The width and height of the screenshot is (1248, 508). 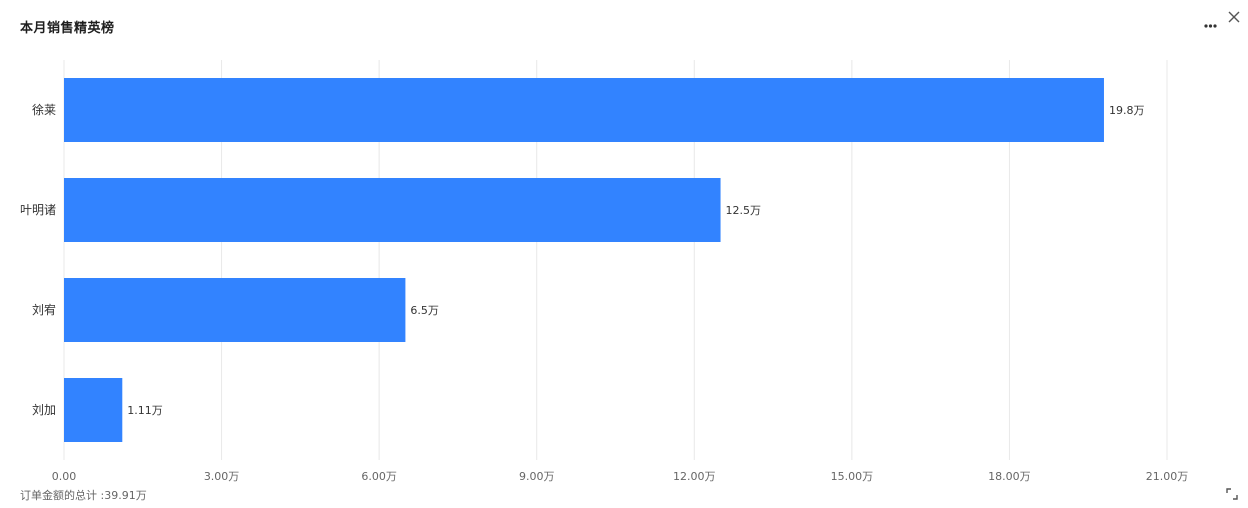 I want to click on y-category-label: 刘加, so click(x=44, y=410).